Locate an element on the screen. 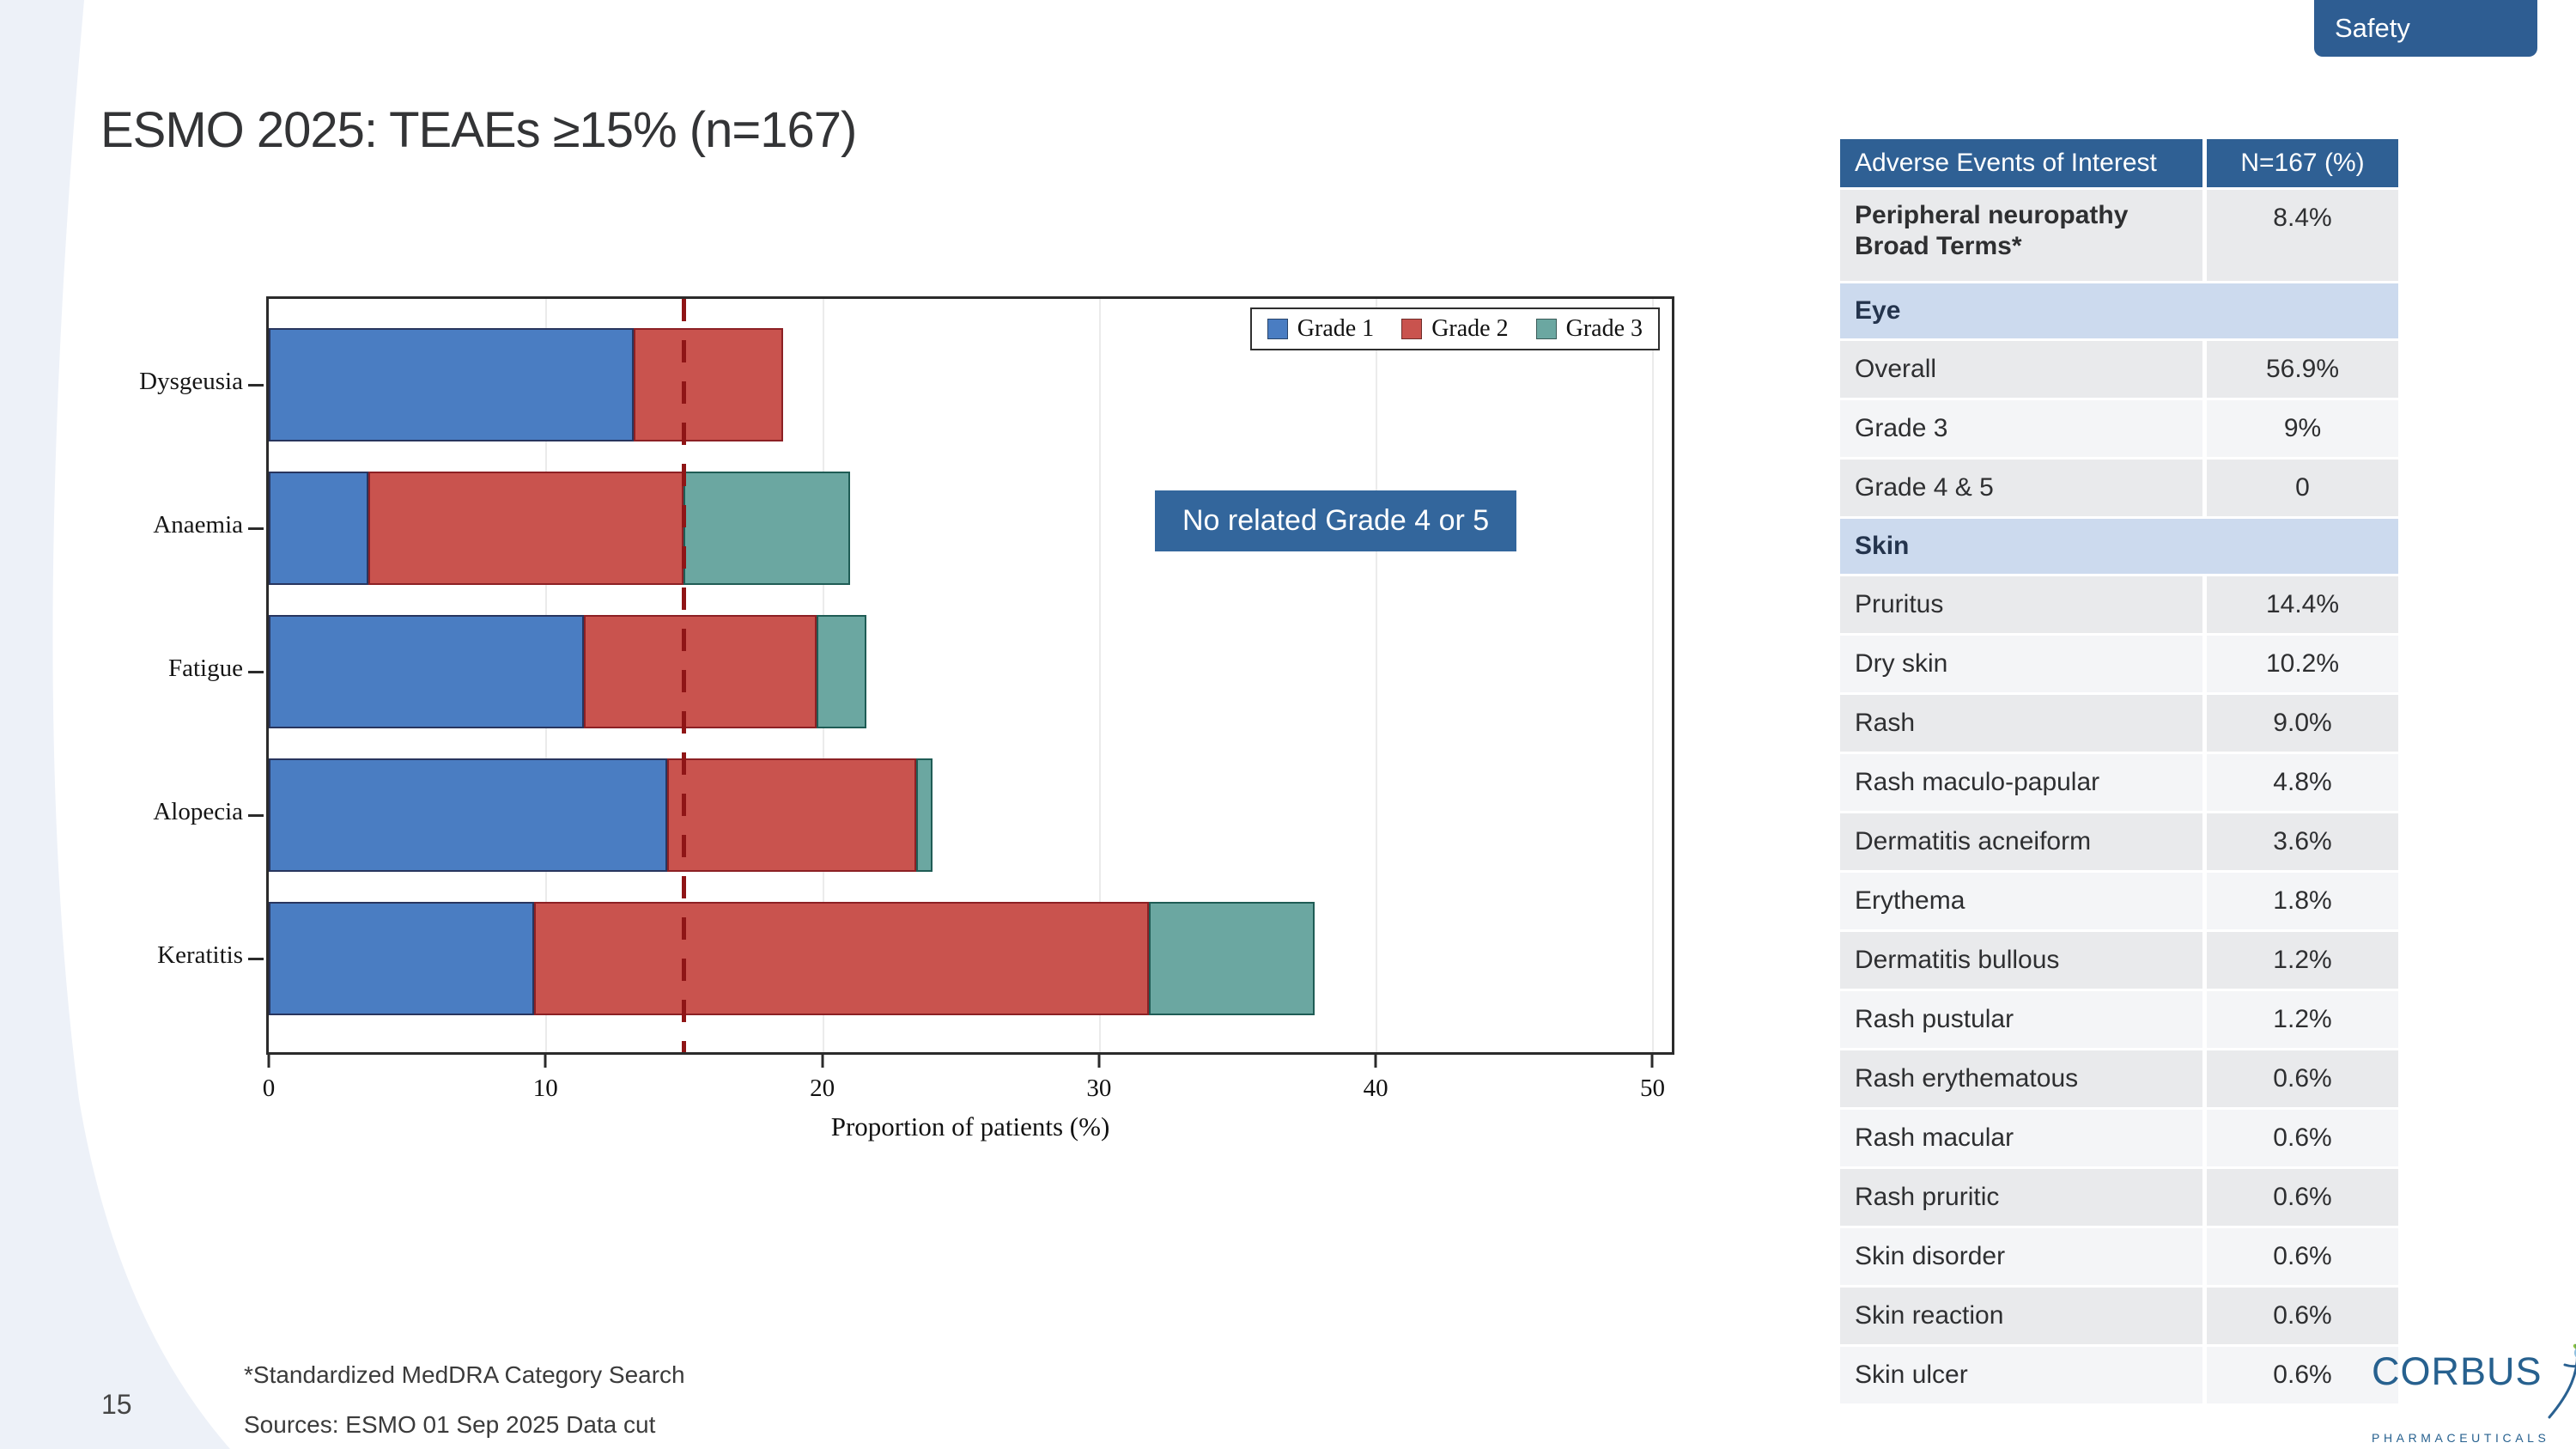 Image resolution: width=2576 pixels, height=1449 pixels. logo-wordmark: CORBUS is located at coordinates (2457, 1371).